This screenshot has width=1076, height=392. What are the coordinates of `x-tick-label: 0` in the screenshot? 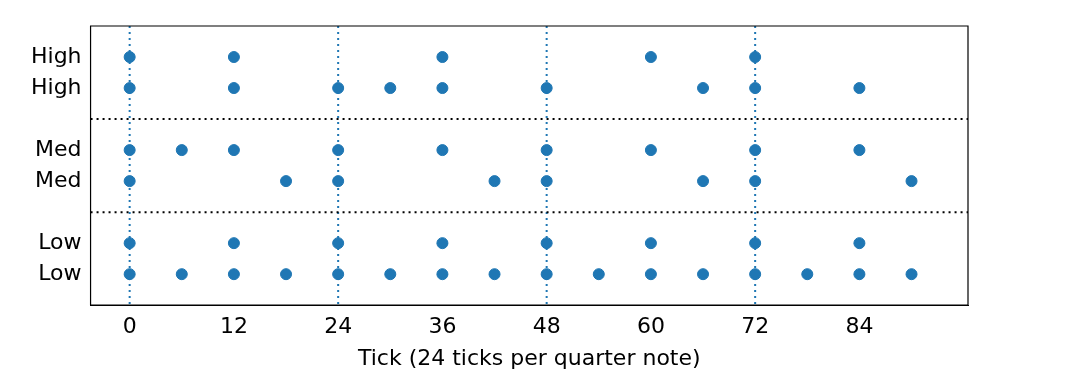 It's located at (129, 326).